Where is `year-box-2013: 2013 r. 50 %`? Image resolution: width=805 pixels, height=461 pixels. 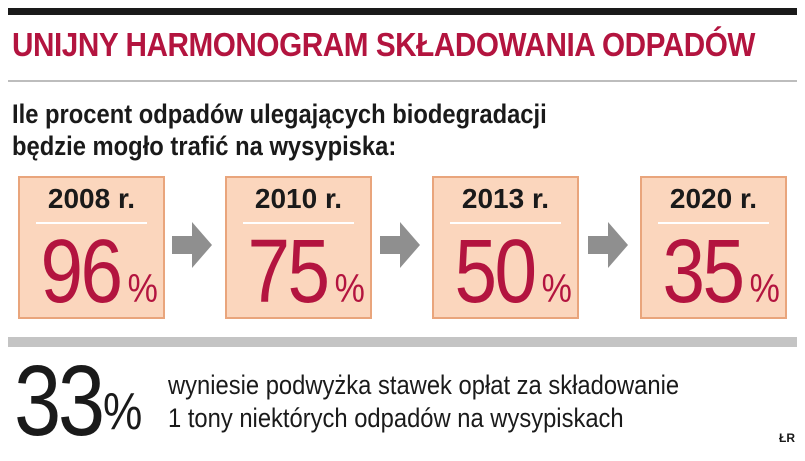
year-box-2013: 2013 r. 50 % is located at coordinates (505, 249).